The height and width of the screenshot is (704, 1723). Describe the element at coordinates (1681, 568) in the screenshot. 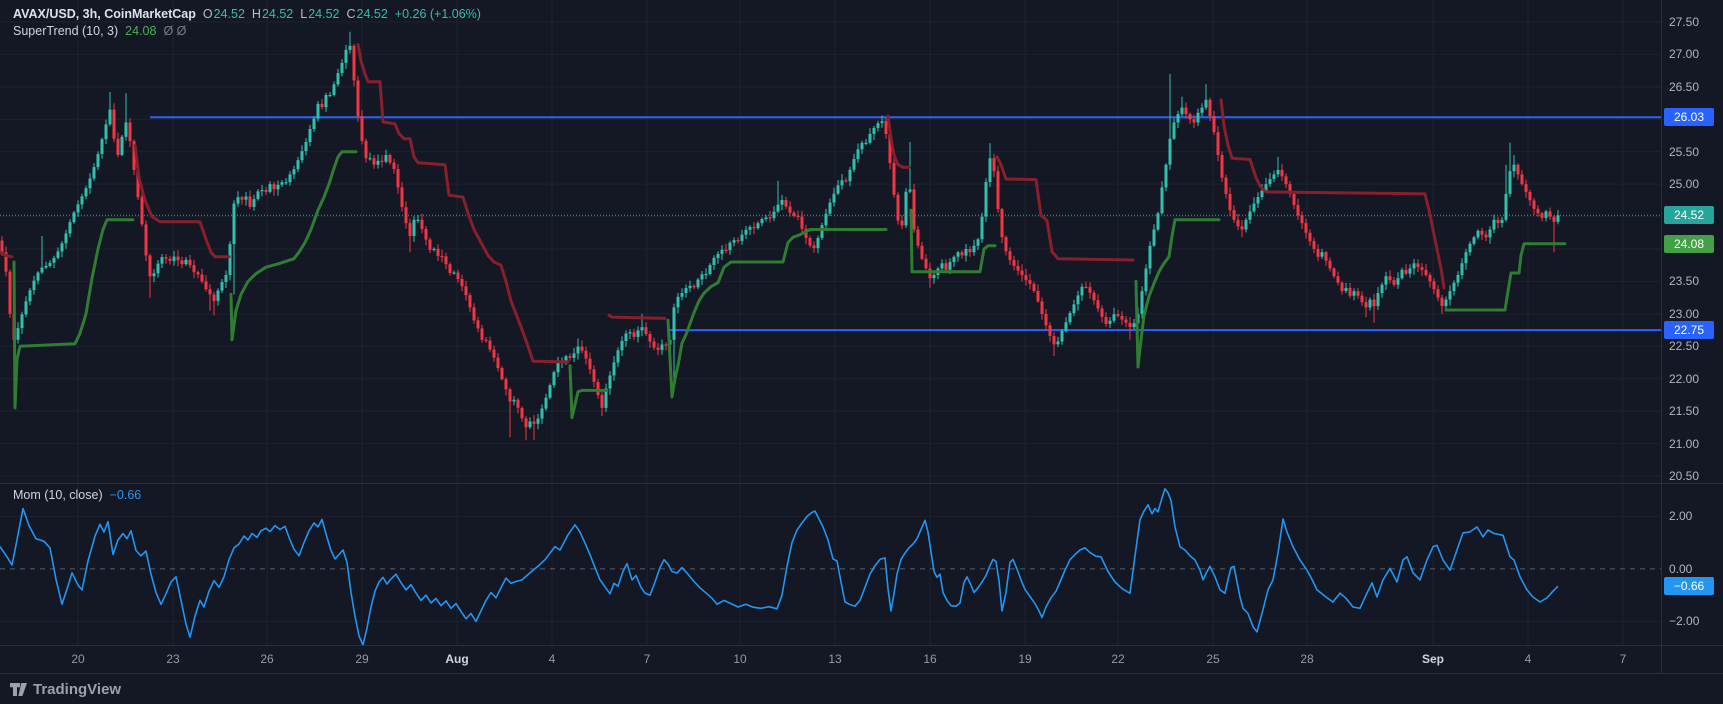

I see `momentum-tick: 0.00` at that location.